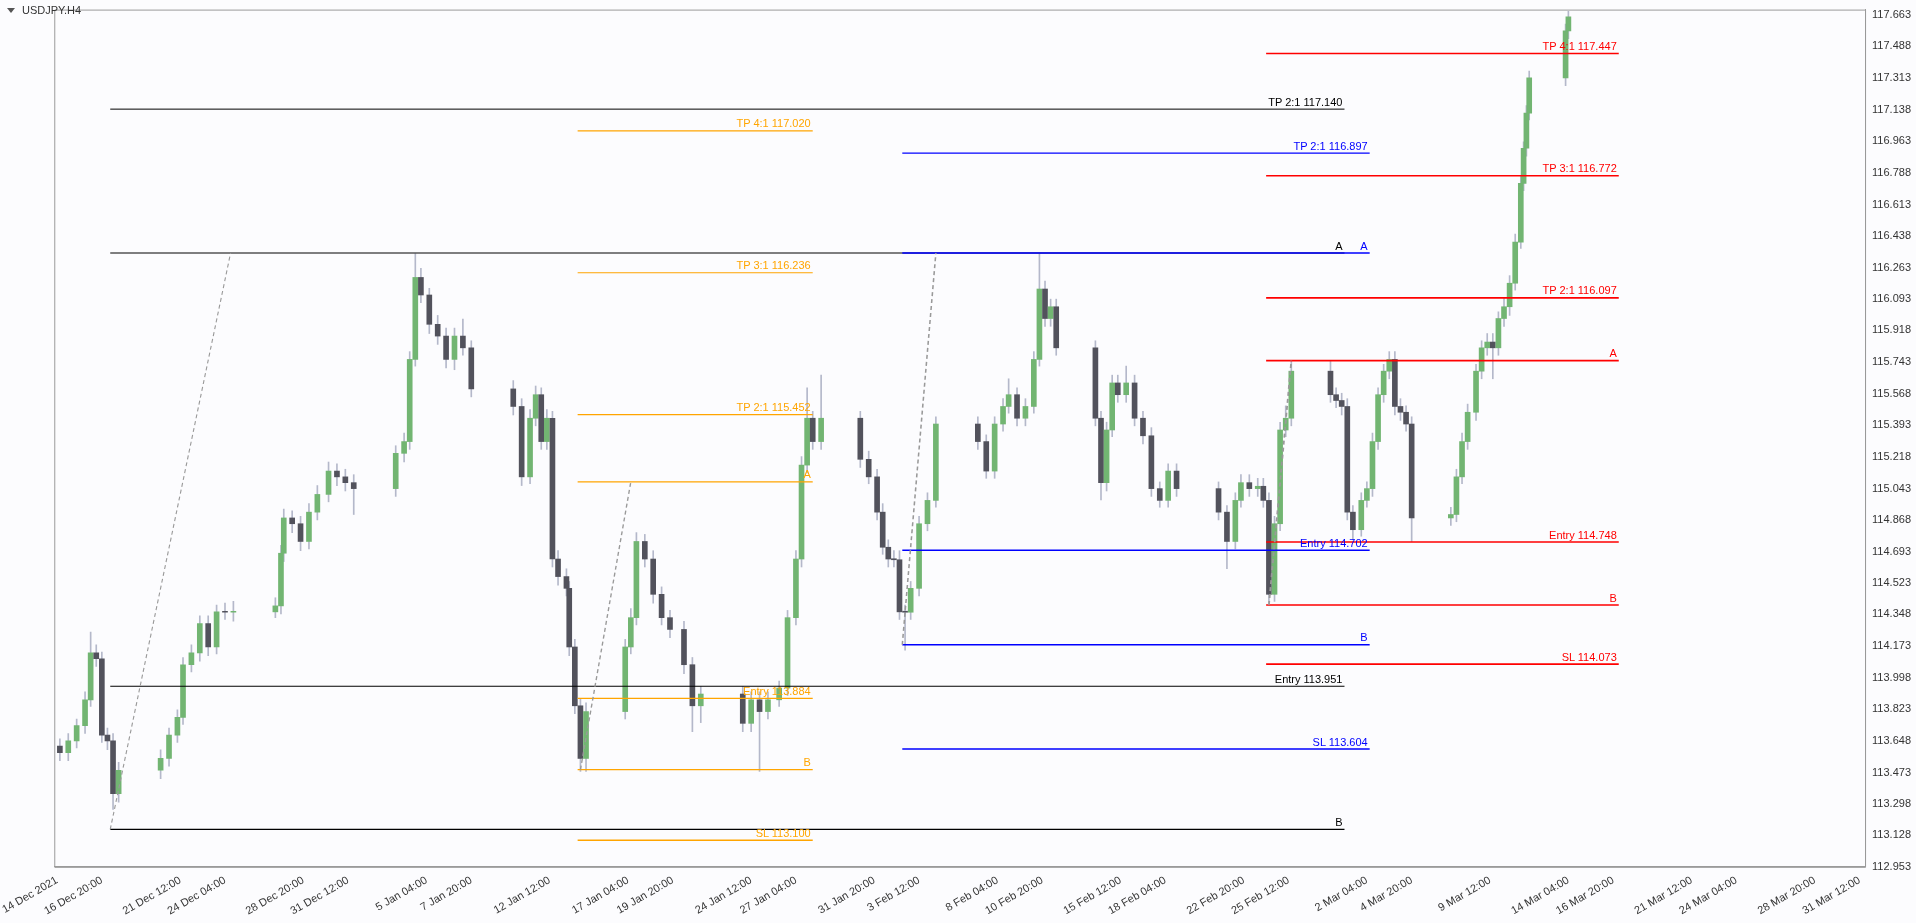 This screenshot has width=1916, height=923. Describe the element at coordinates (1892, 171) in the screenshot. I see `y-tick-label: 116.788` at that location.